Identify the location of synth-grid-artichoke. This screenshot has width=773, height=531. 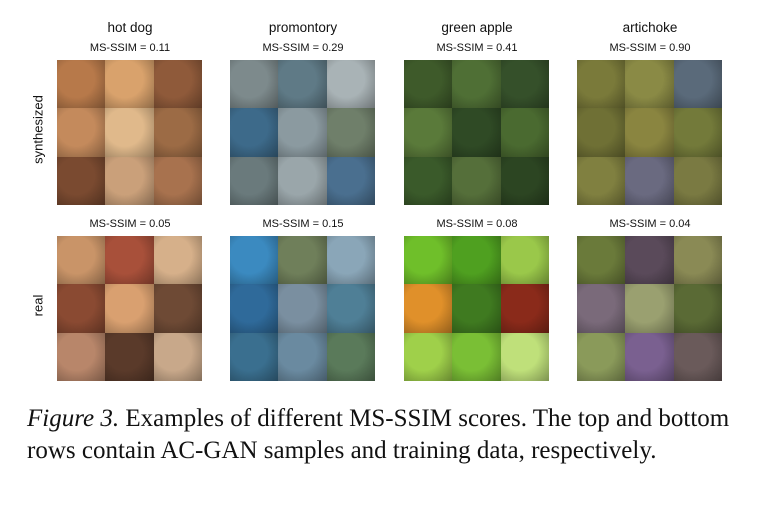
(649, 132).